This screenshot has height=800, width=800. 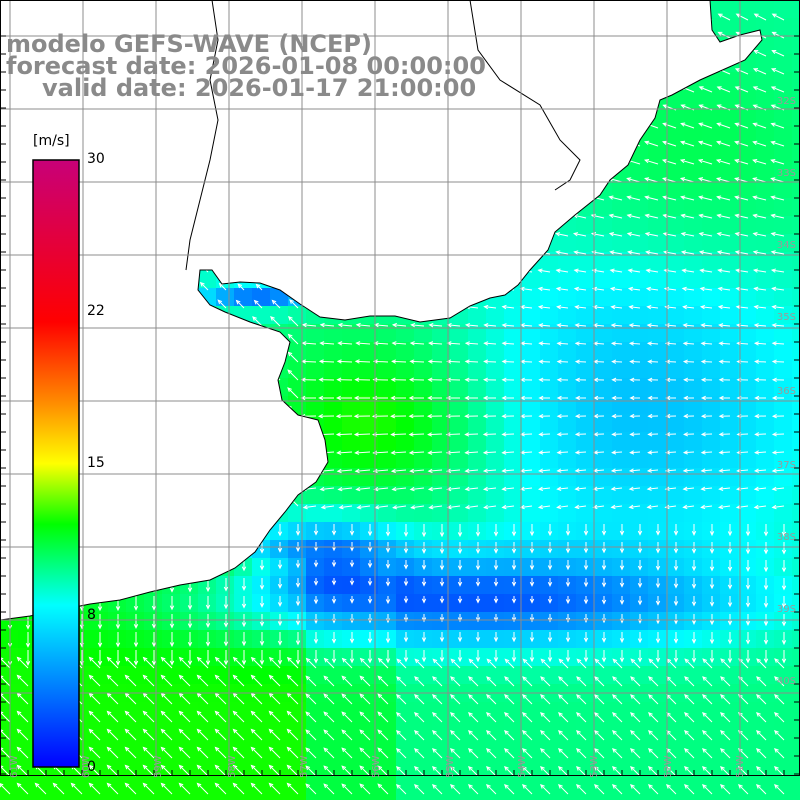 What do you see at coordinates (56, 463) in the screenshot?
I see `colorbar` at bounding box center [56, 463].